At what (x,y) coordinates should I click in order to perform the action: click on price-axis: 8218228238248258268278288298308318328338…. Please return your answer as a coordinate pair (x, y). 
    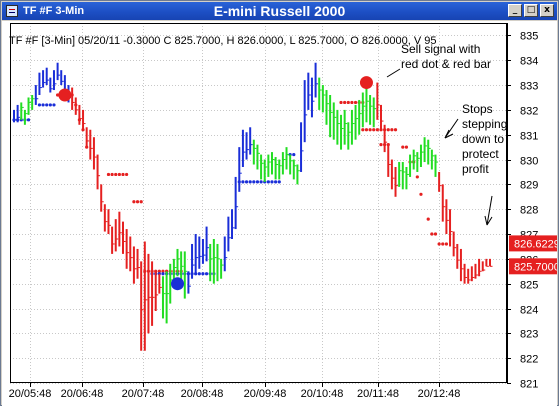
    Looking at the image, I should click on (522, 207).